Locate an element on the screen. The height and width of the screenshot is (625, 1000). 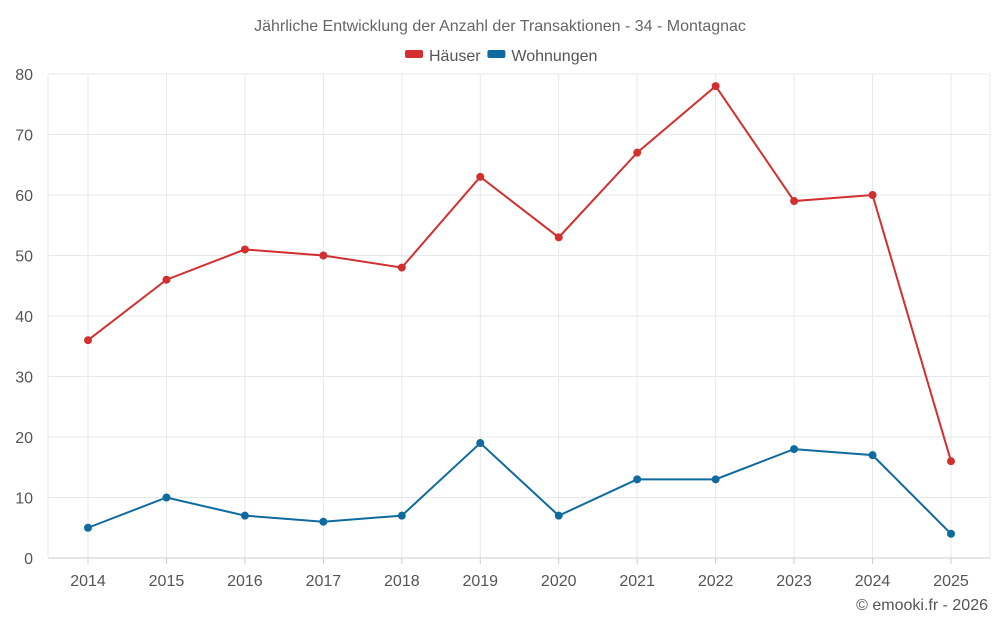
x-tick-label: 2019 is located at coordinates (480, 581).